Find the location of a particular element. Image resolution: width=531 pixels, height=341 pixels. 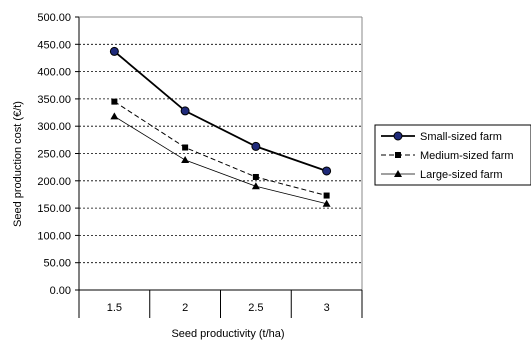

y-tick-label: 450.00 is located at coordinates (54, 45).